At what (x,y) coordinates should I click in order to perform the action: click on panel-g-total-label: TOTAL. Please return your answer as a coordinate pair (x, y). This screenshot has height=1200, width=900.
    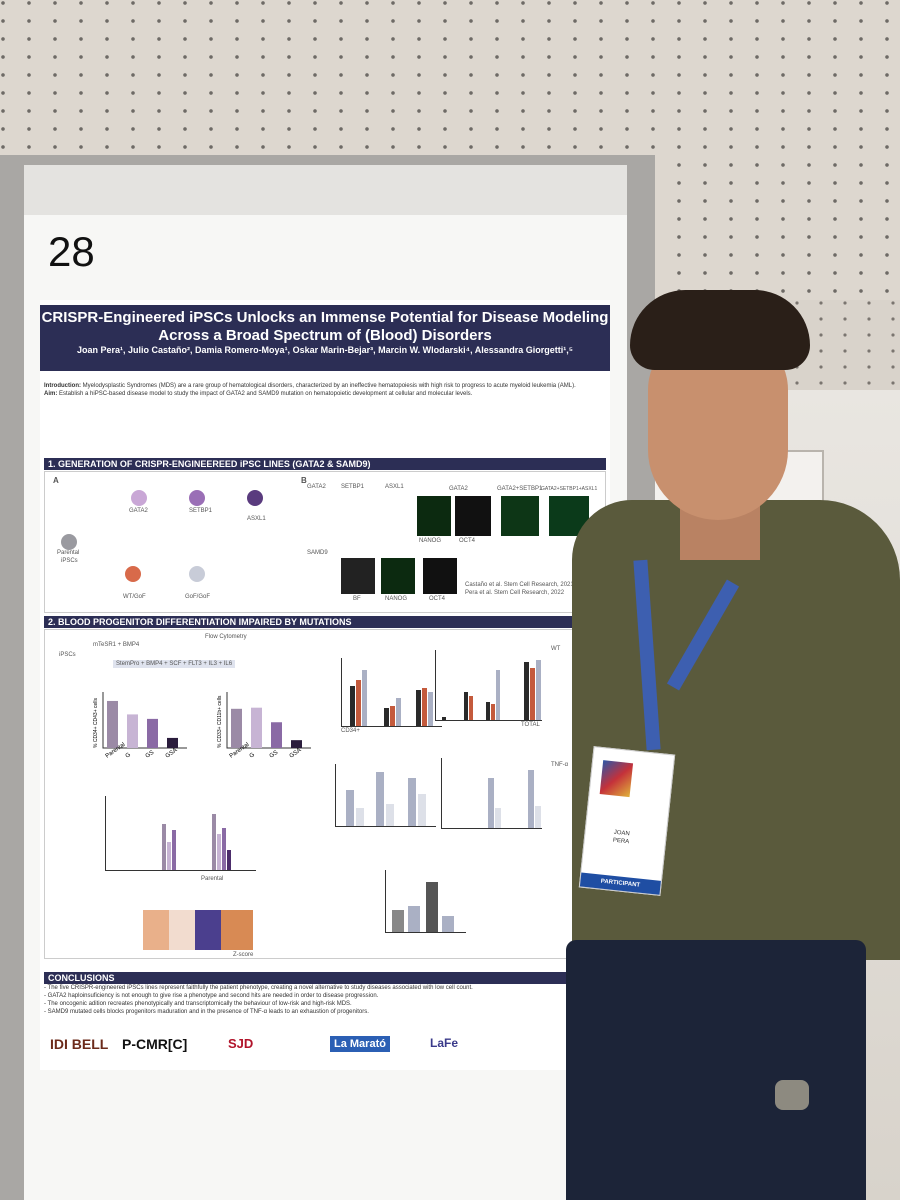
    Looking at the image, I should click on (530, 725).